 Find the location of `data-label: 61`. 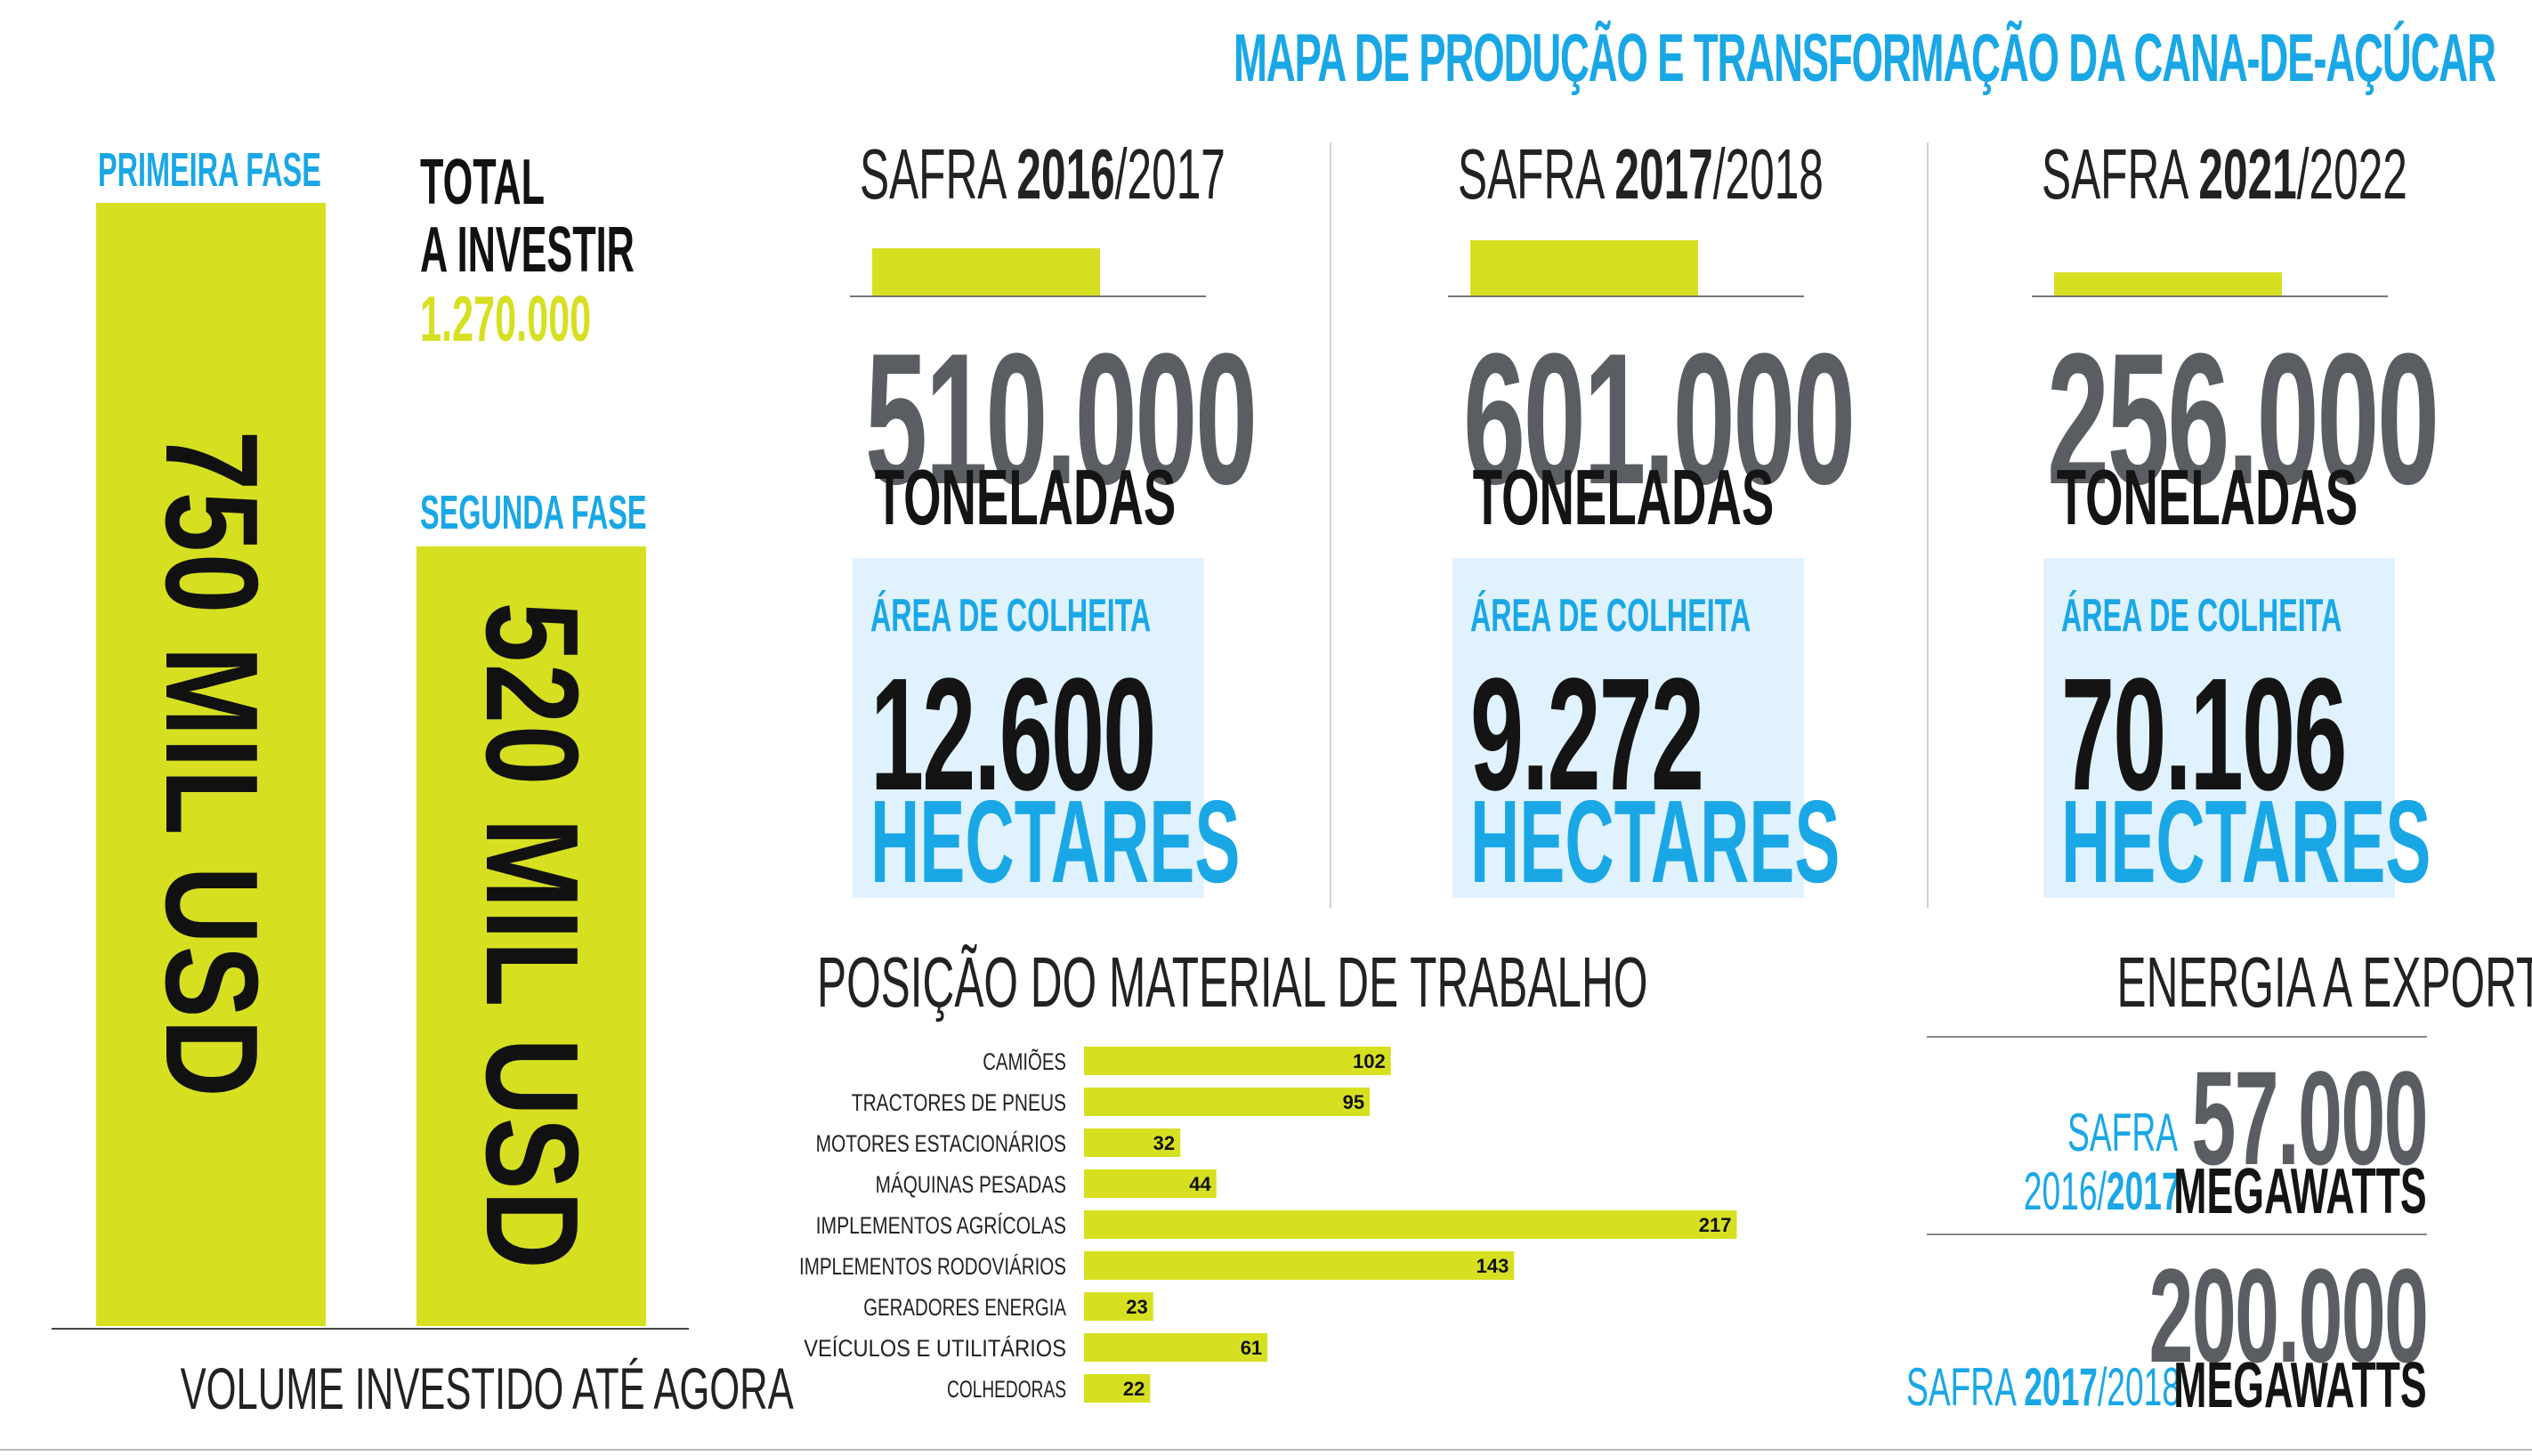

data-label: 61 is located at coordinates (1251, 1348).